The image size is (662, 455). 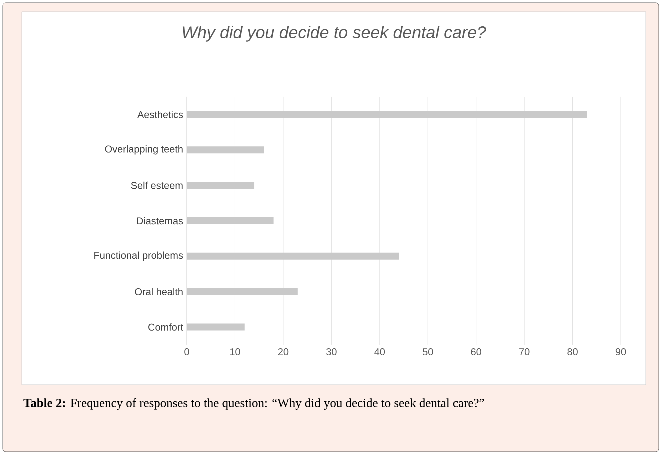 What do you see at coordinates (254, 404) in the screenshot?
I see `text: Table 2: Frequency of responses to the question: “Why did you decide to seek dental care?”` at bounding box center [254, 404].